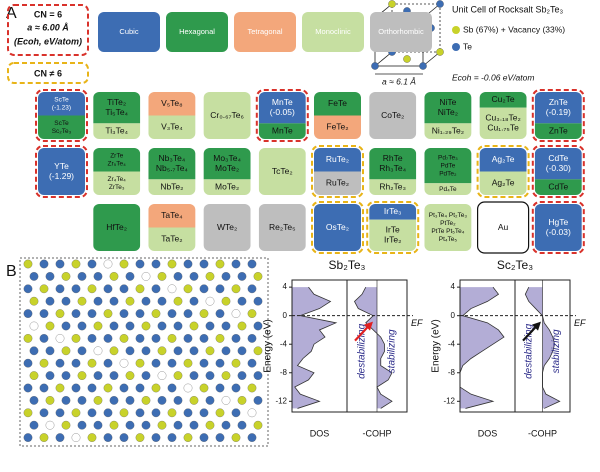 The height and width of the screenshot is (472, 600). What do you see at coordinates (47, 27) in the screenshot?
I see `key-text: a ≈ 6.00 Å` at bounding box center [47, 27].